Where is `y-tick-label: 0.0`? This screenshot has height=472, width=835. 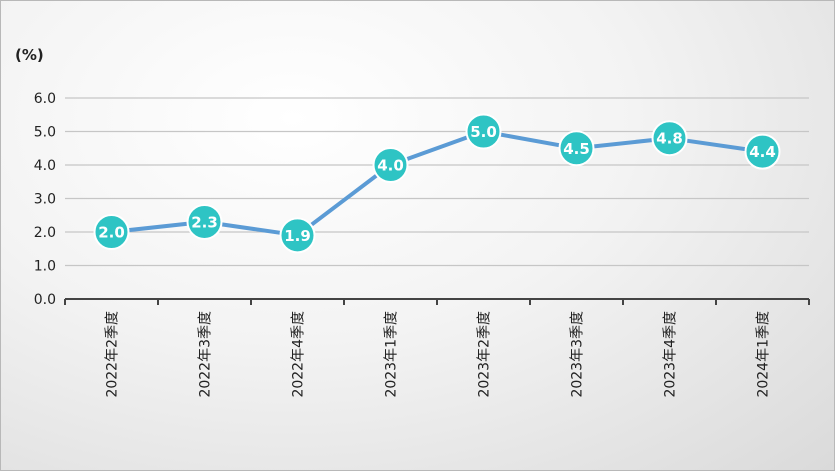 y-tick-label: 0.0 is located at coordinates (45, 300).